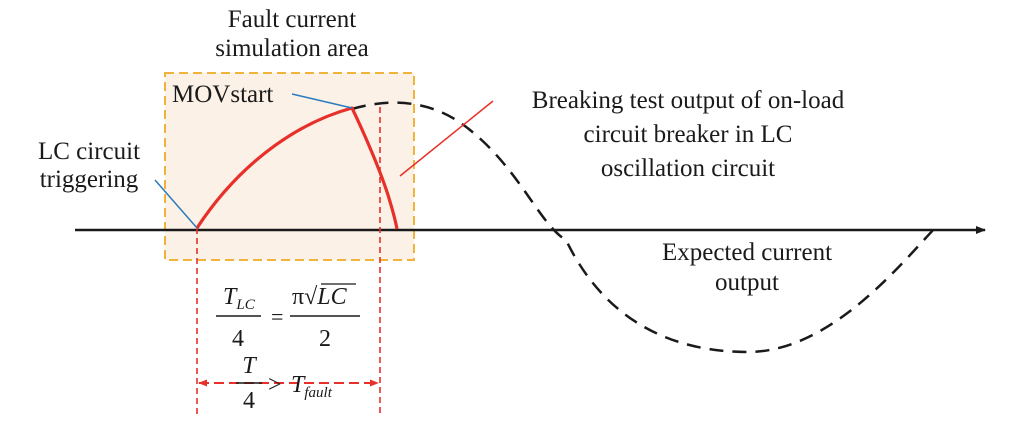 The height and width of the screenshot is (430, 1028). I want to click on formula1-sqrt: √, so click(311, 297).